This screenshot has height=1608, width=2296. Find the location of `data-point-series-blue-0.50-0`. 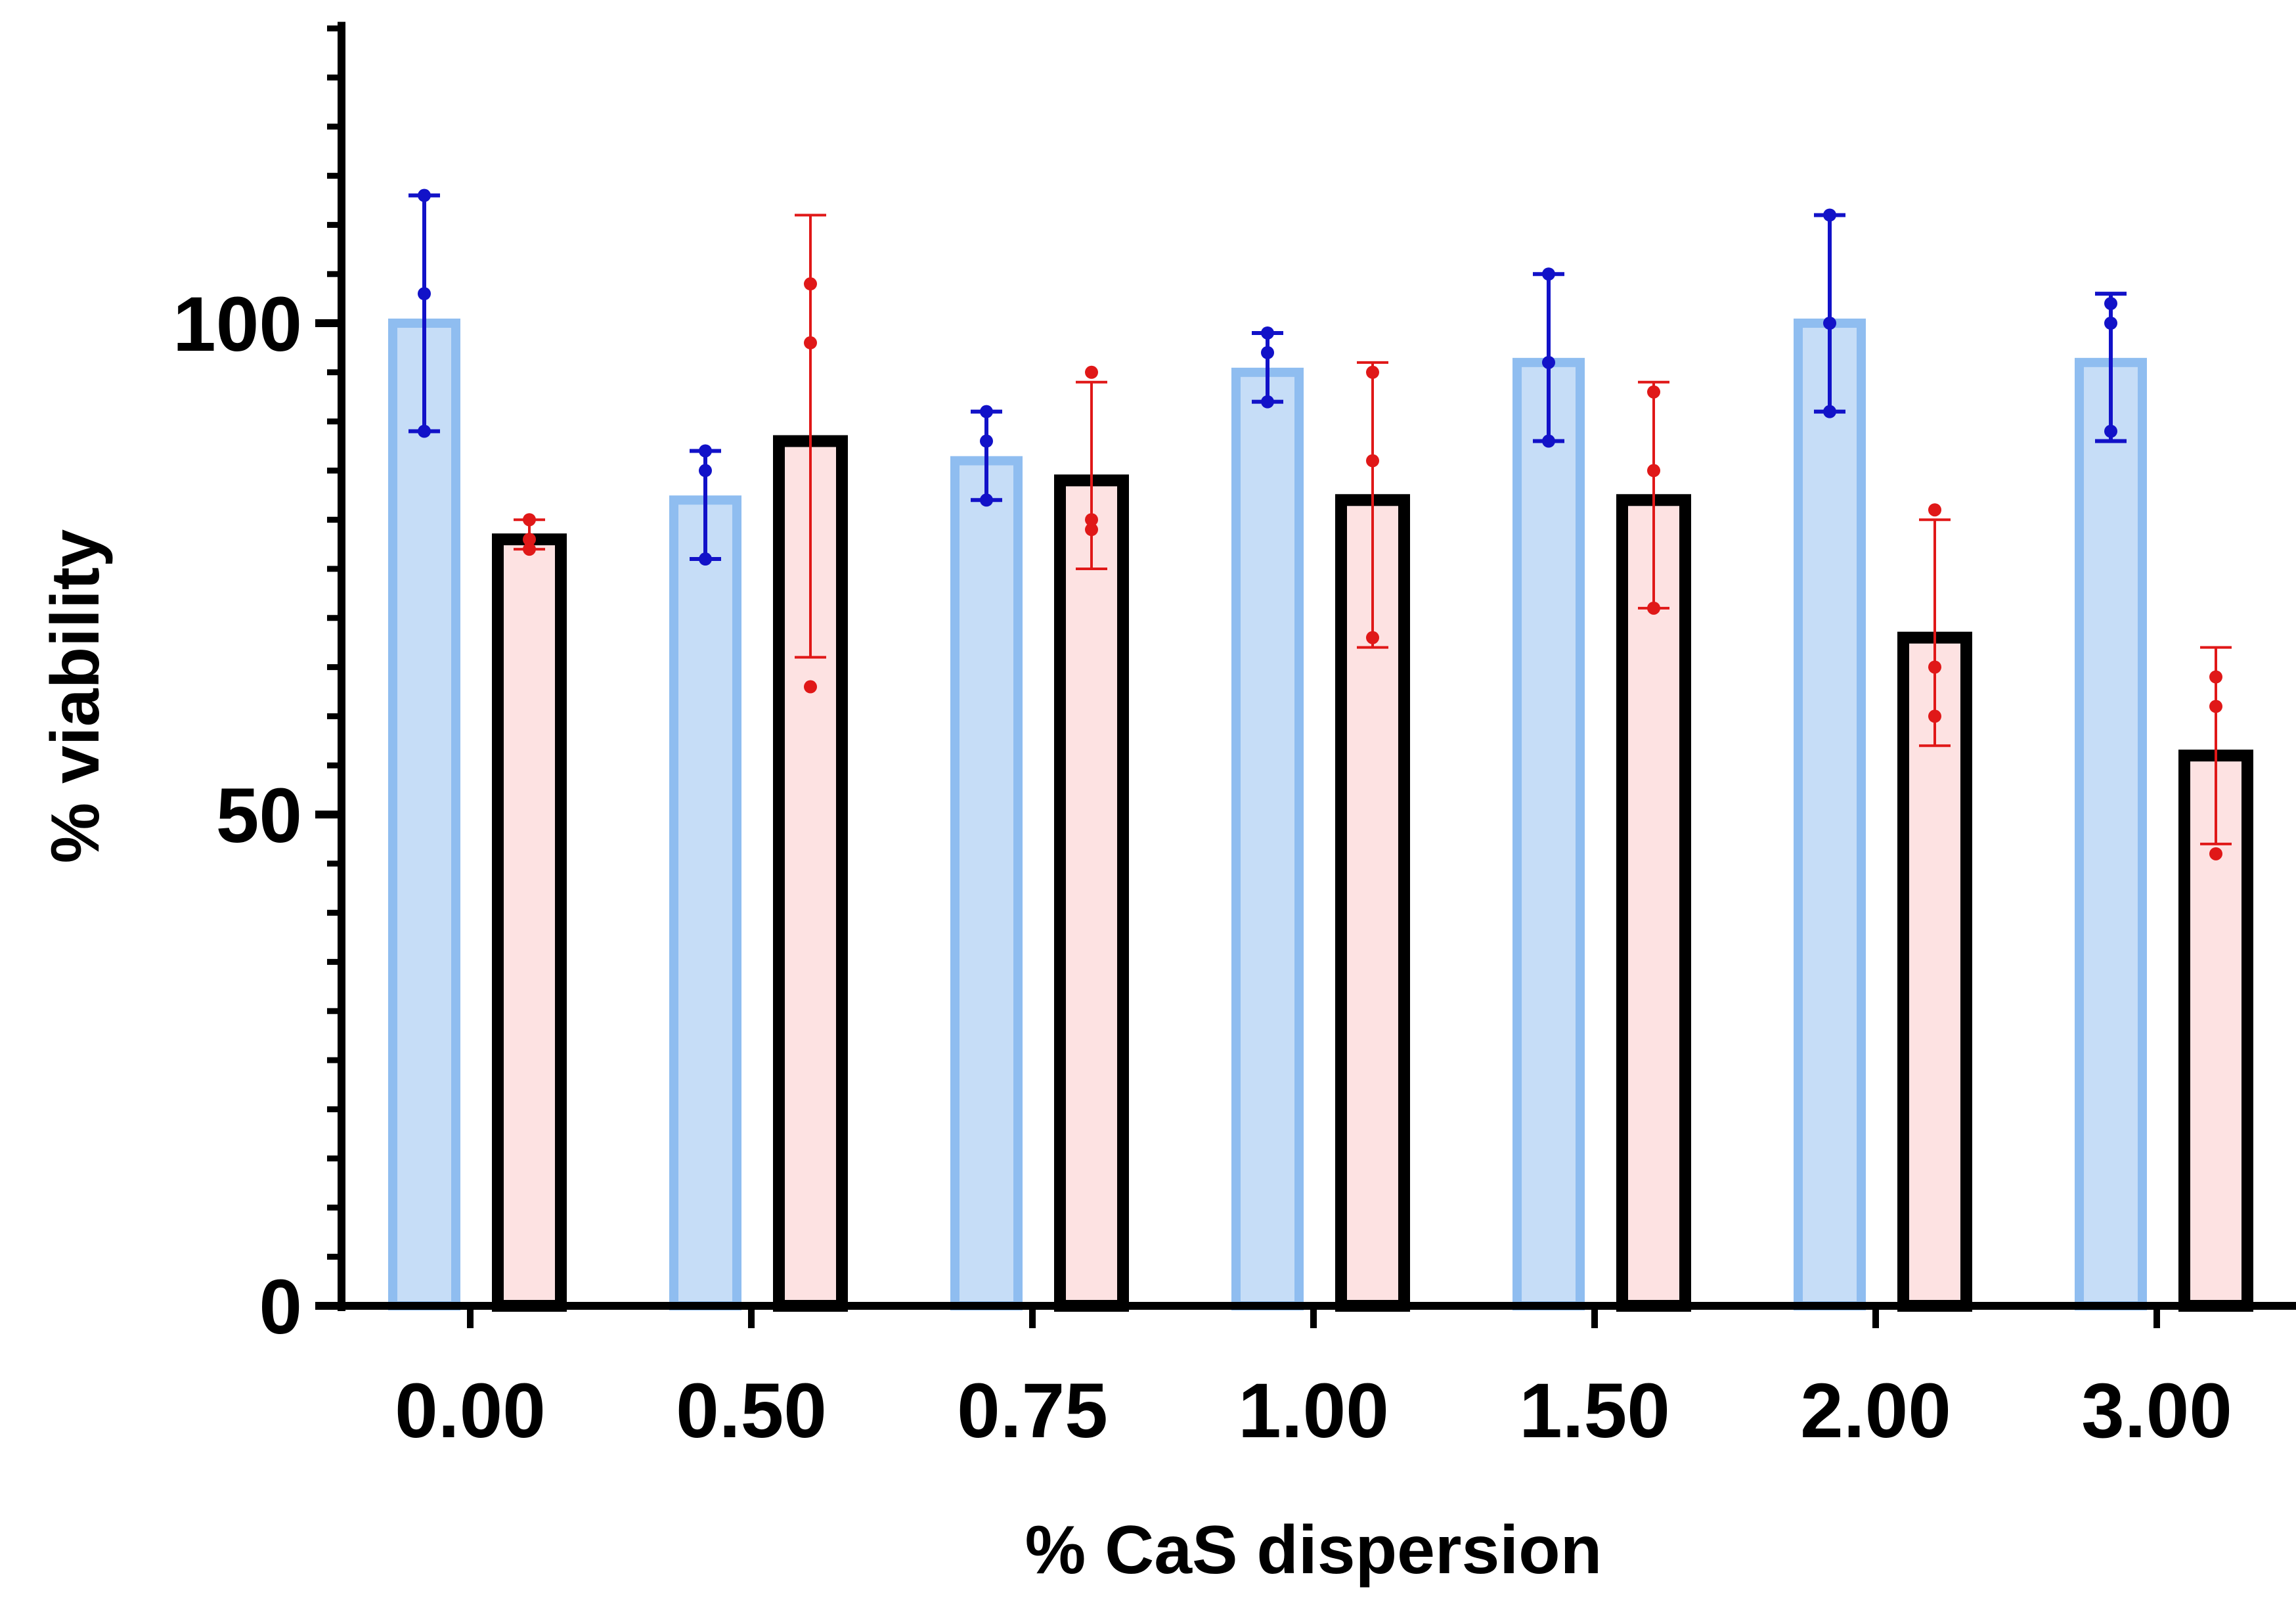

data-point-series-blue-0.50-0 is located at coordinates (705, 559).